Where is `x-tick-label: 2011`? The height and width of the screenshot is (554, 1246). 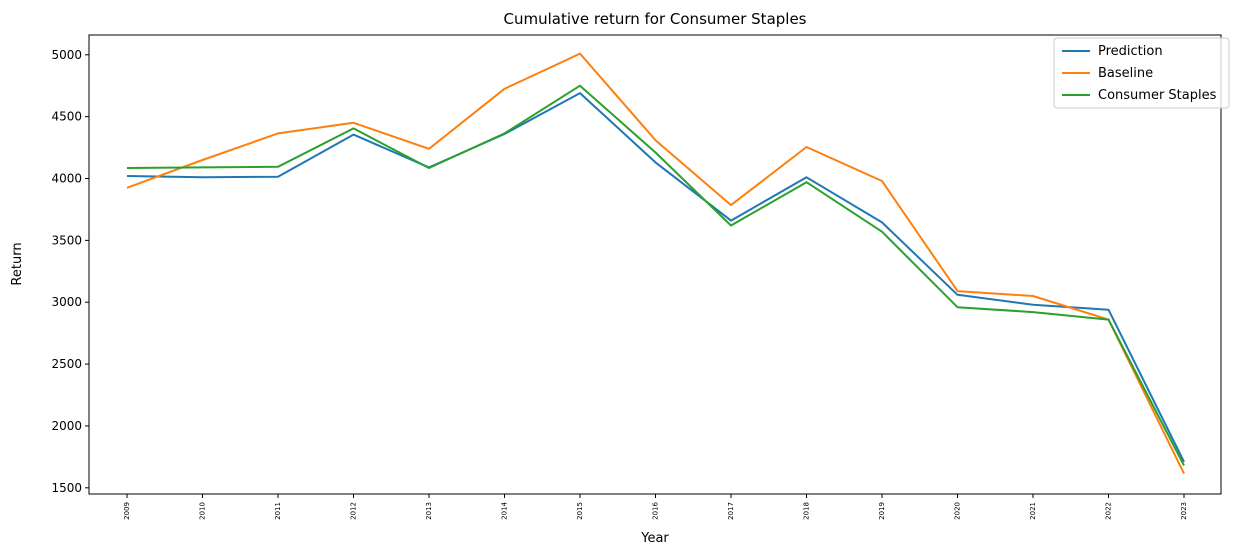 x-tick-label: 2011 is located at coordinates (278, 511).